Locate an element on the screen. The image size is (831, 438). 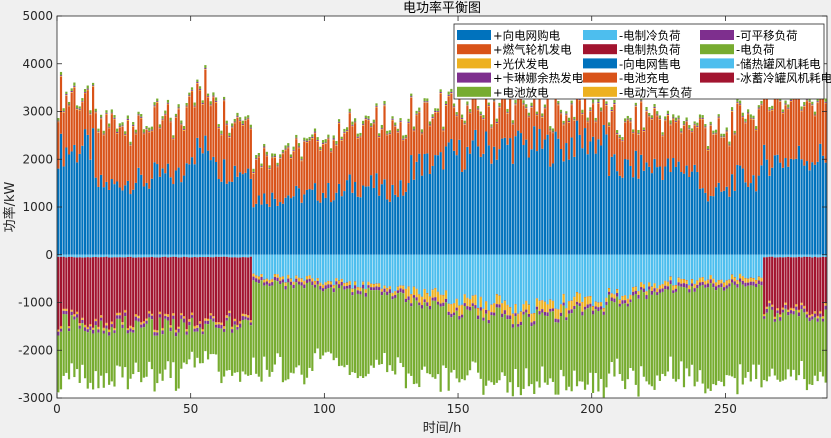
bar---248 is located at coordinates (721, 267).